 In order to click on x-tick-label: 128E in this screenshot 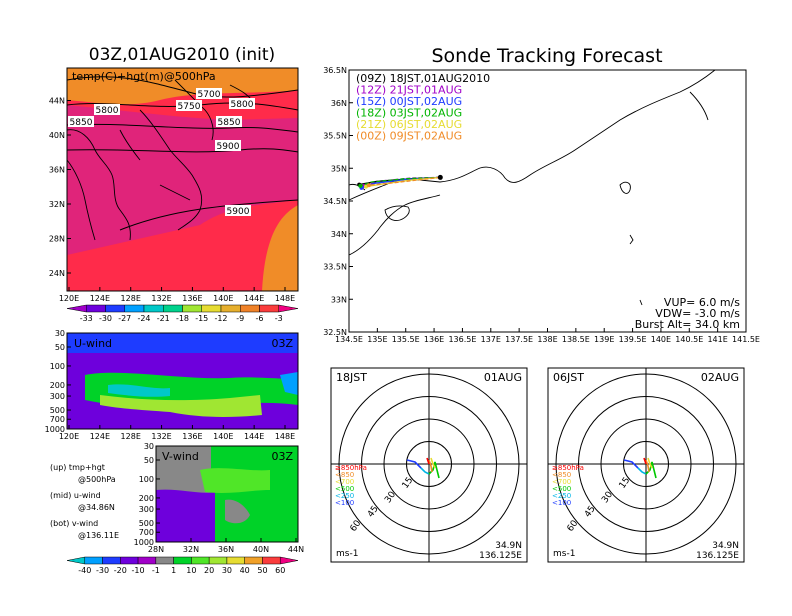, I will do `click(131, 436)`.